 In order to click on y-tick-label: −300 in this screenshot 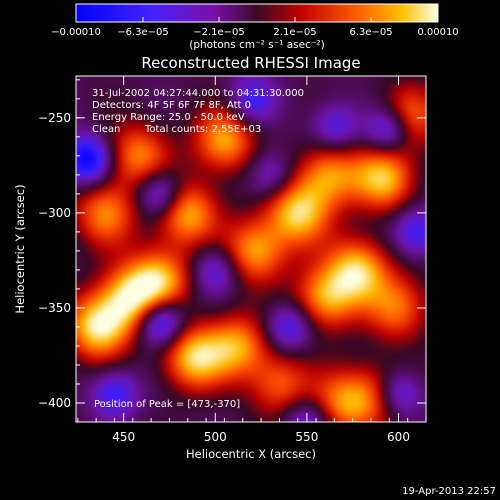, I will do `click(54, 213)`.